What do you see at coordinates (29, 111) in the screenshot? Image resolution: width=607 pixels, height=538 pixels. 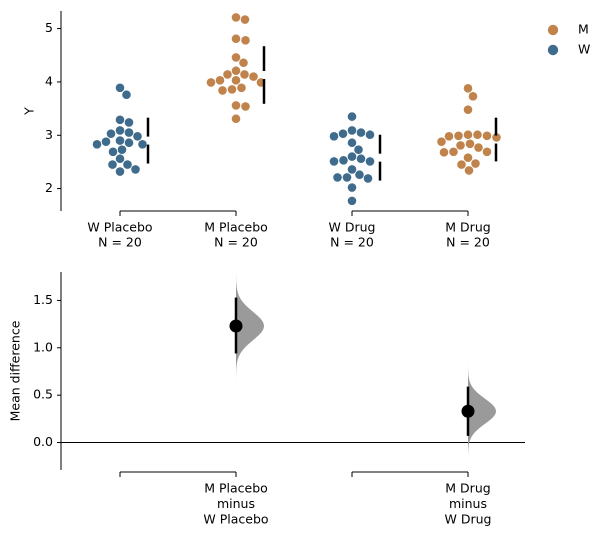 I see `y-axis-label: Y` at bounding box center [29, 111].